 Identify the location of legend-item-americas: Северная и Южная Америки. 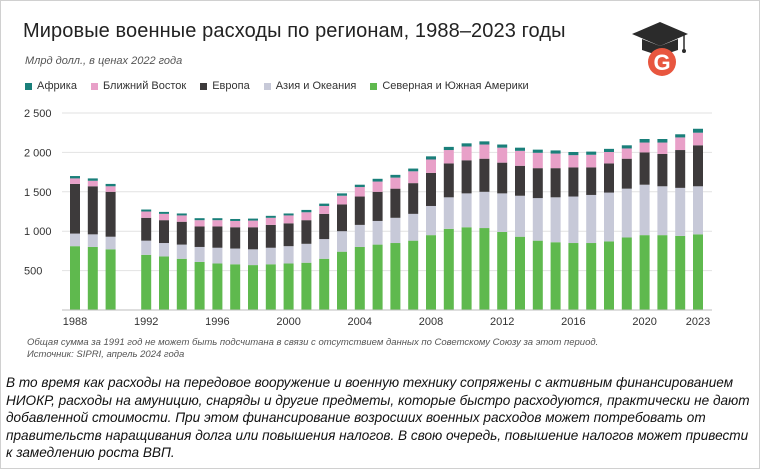
(449, 86).